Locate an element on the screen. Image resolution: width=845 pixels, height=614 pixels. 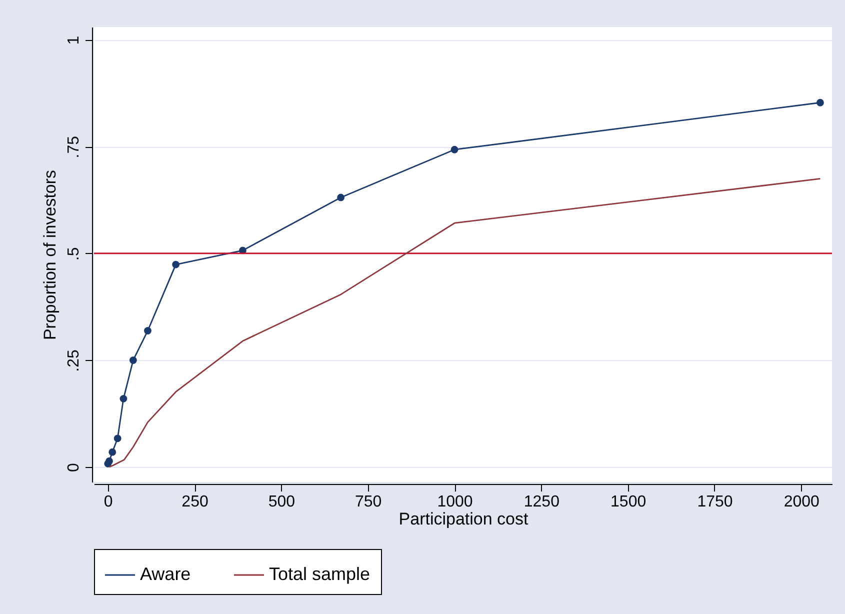
legend-label: Total sample is located at coordinates (319, 574).